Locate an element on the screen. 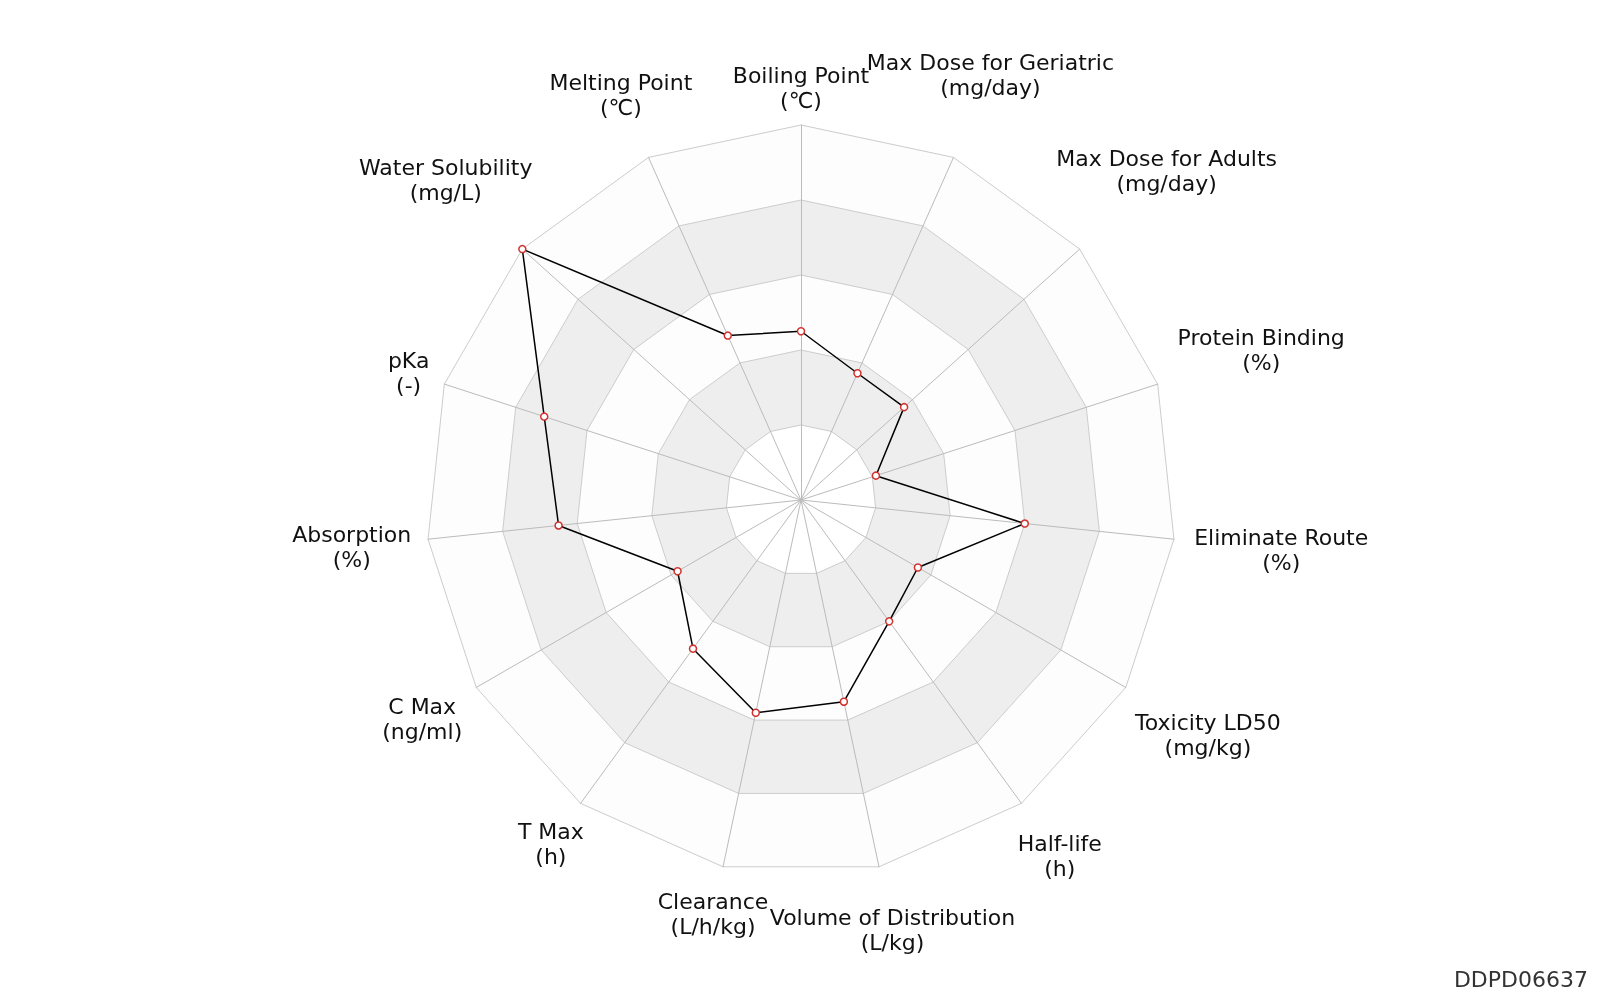 The width and height of the screenshot is (1600, 1000). spoke-label: Clearance (L/h/kg) is located at coordinates (713, 913).